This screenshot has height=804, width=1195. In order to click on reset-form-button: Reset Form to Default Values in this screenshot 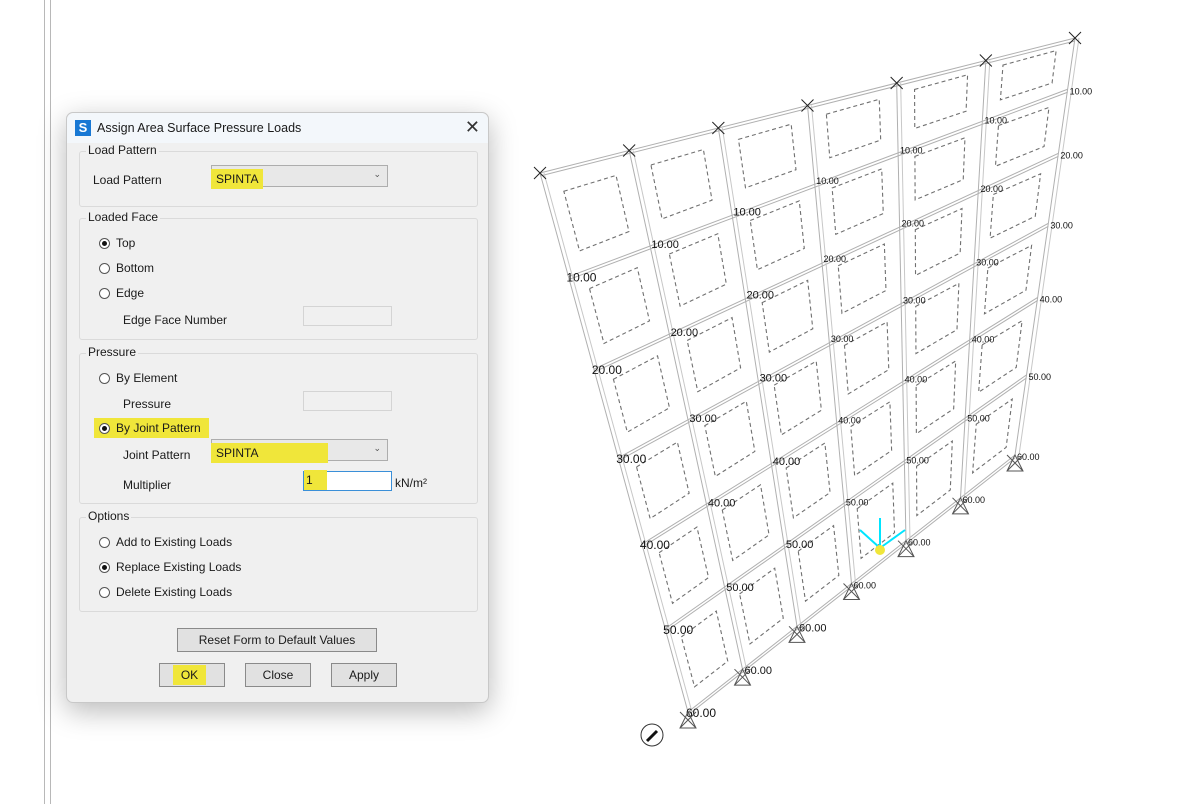, I will do `click(277, 640)`.